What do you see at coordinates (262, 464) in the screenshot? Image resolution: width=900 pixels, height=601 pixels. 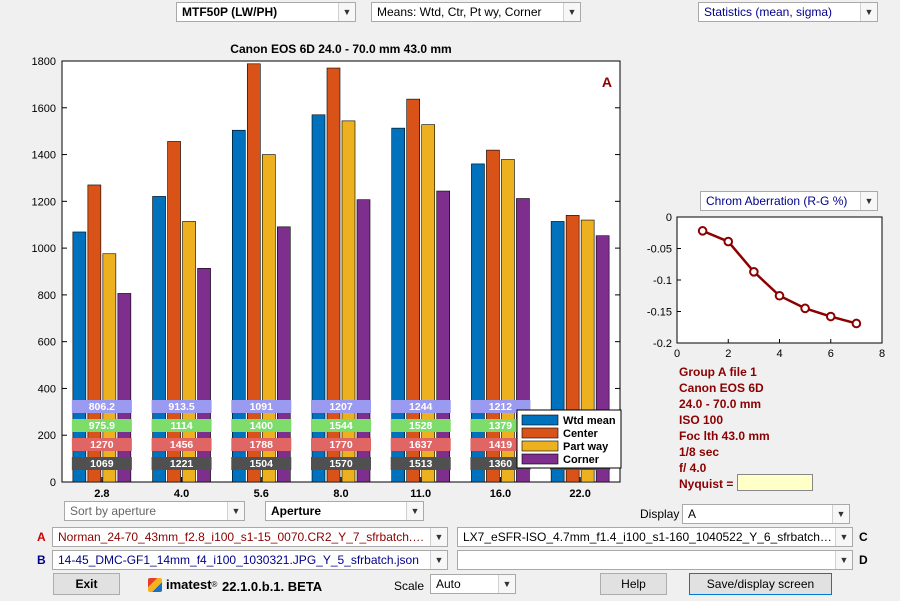 I see `value-label: 1504` at bounding box center [262, 464].